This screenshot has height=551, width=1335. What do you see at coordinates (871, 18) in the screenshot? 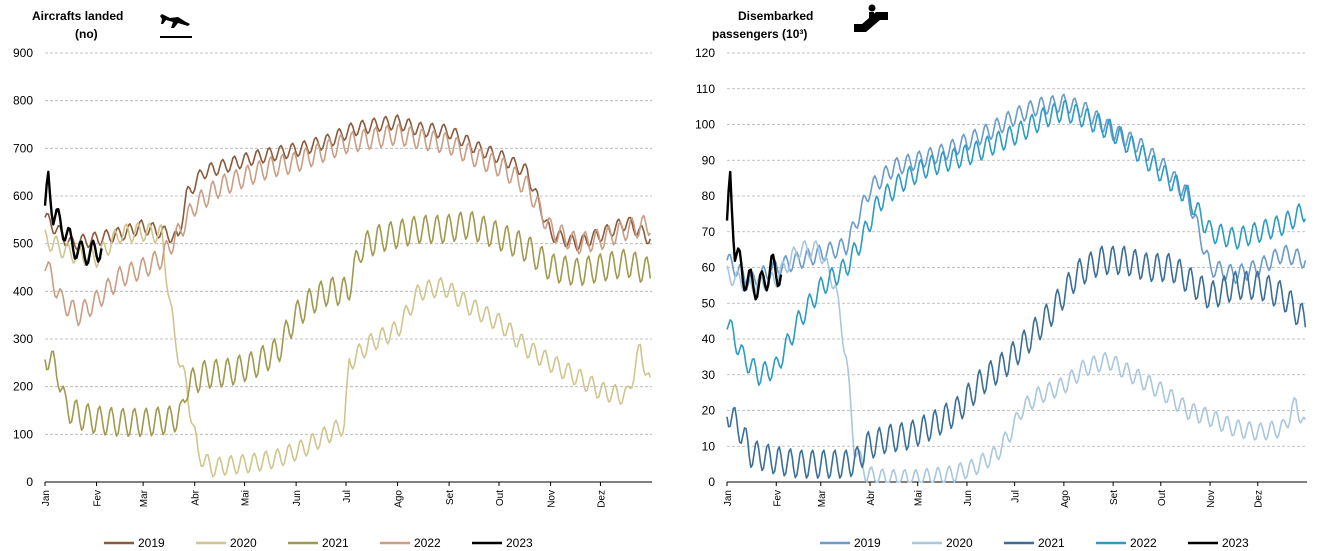
I see `escalator-icon` at bounding box center [871, 18].